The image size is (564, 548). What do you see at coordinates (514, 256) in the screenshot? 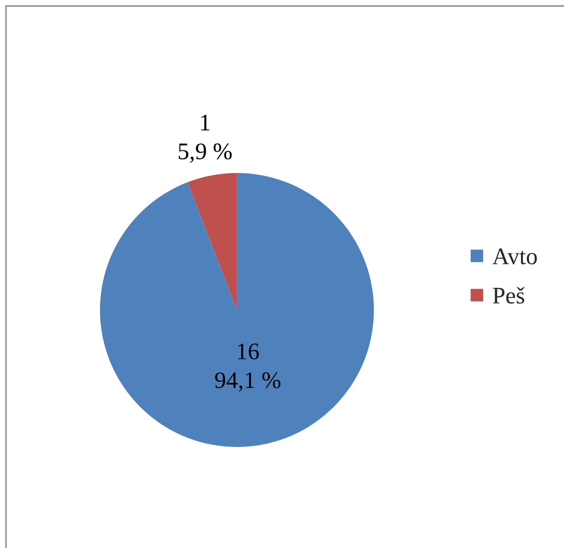
I see `legend-label: Avto` at bounding box center [514, 256].